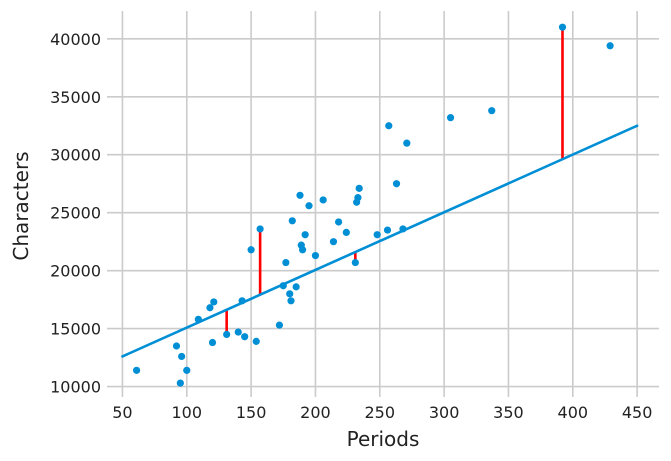 The height and width of the screenshot is (461, 671). Describe the element at coordinates (75, 387) in the screenshot. I see `y-tick-label: 10000` at that location.